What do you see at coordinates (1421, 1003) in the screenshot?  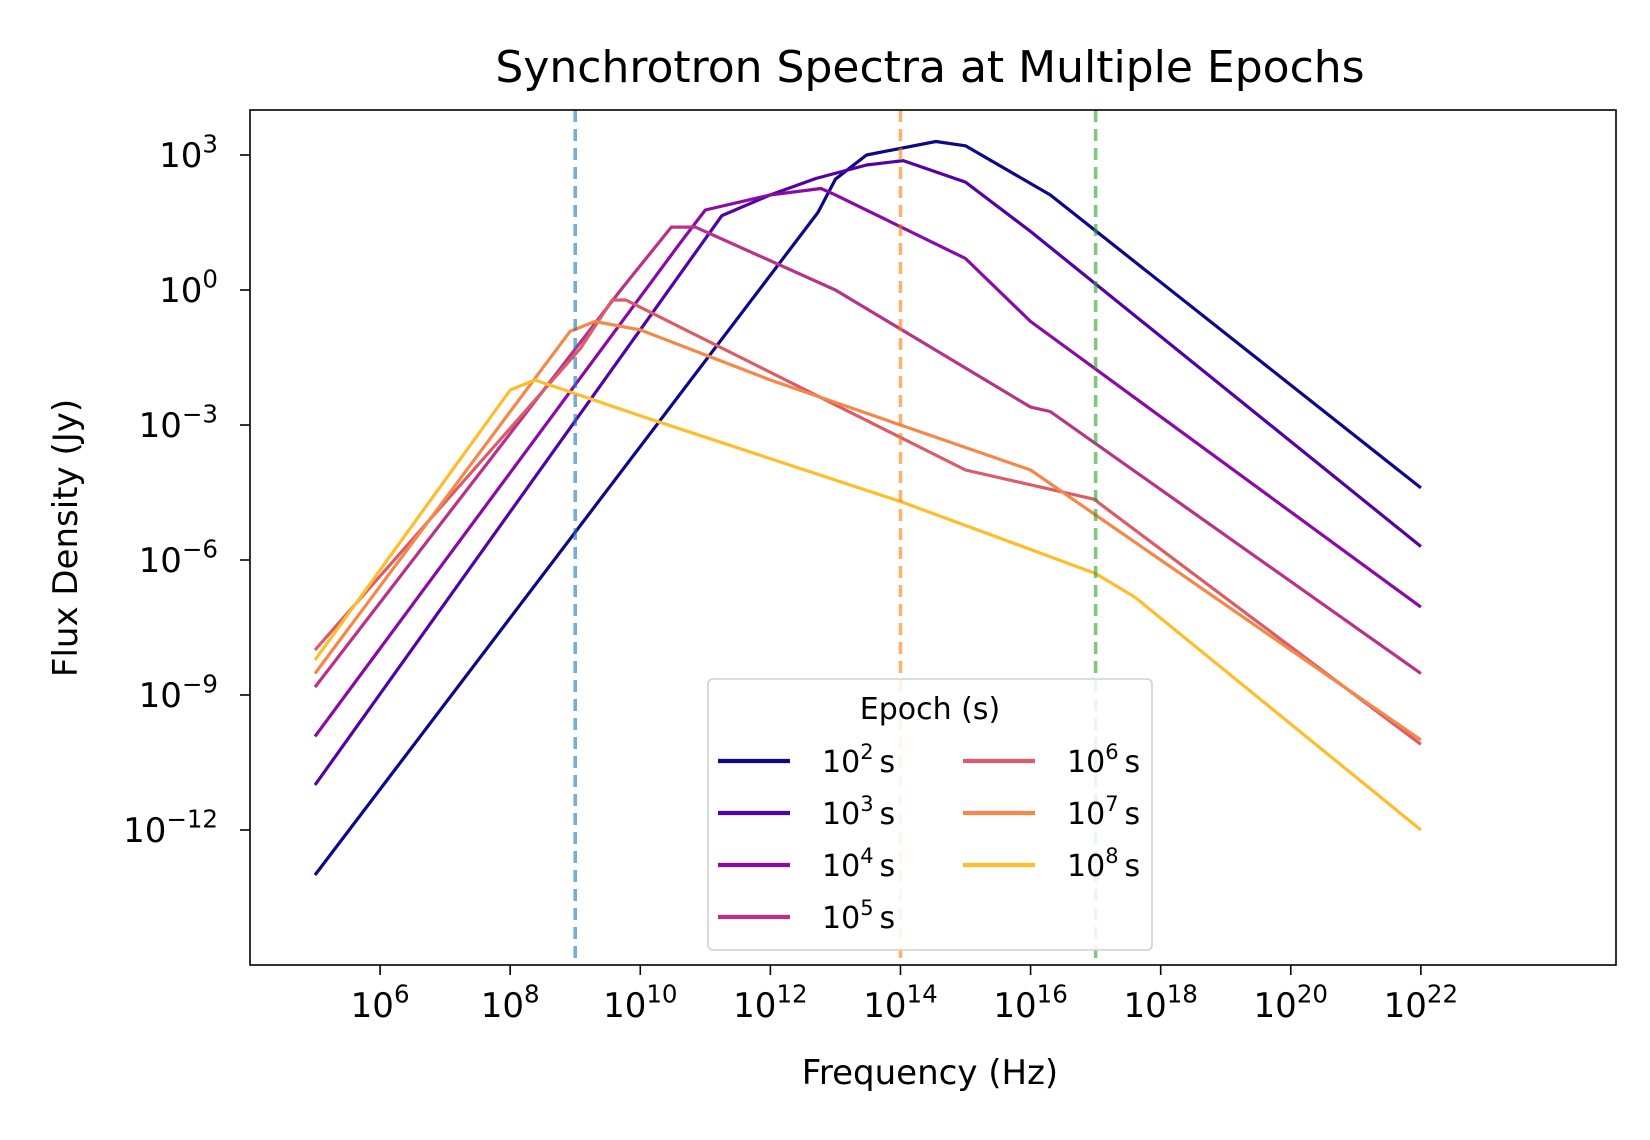 I see `x-tick-label: 10²²` at bounding box center [1421, 1003].